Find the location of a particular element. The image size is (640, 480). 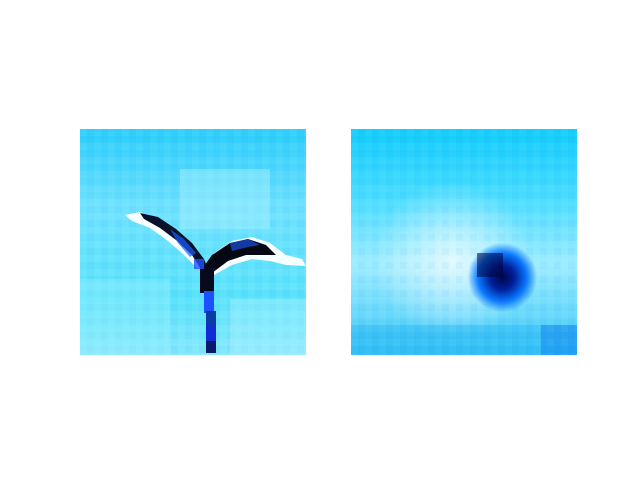

bird-body is located at coordinates (207, 279).